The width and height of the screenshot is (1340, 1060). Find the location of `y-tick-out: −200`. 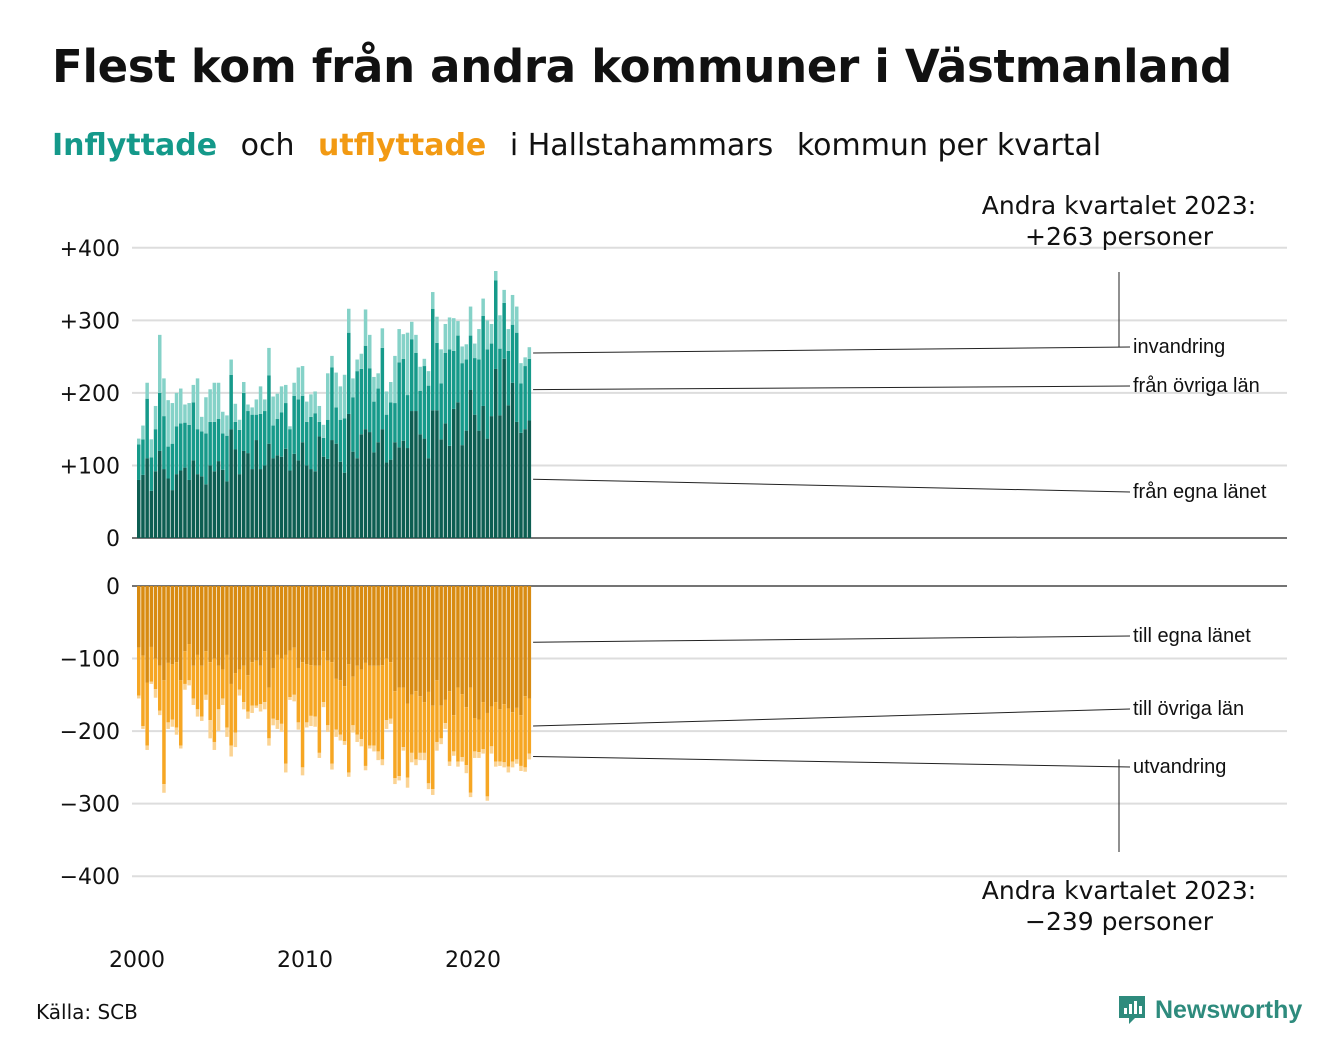

y-tick-out: −200 is located at coordinates (90, 732).